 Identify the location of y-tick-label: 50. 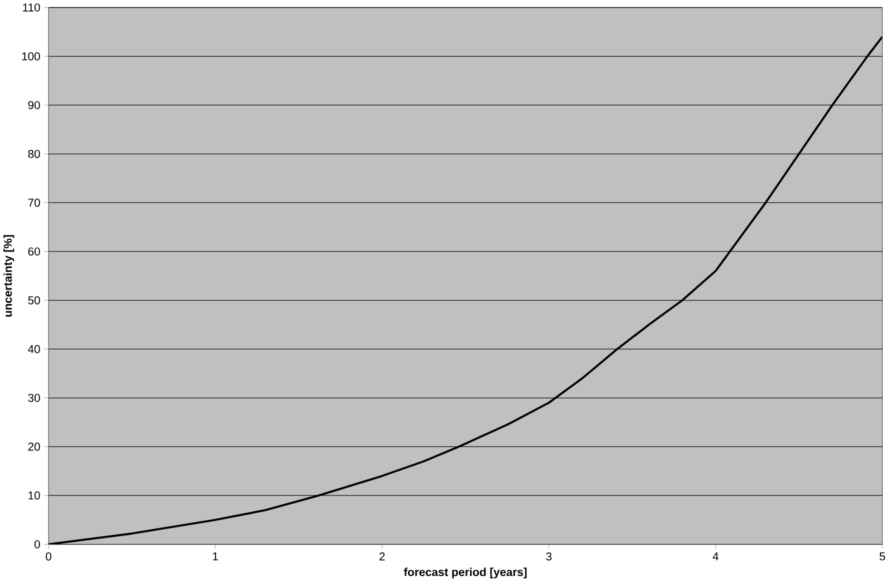
(34, 300).